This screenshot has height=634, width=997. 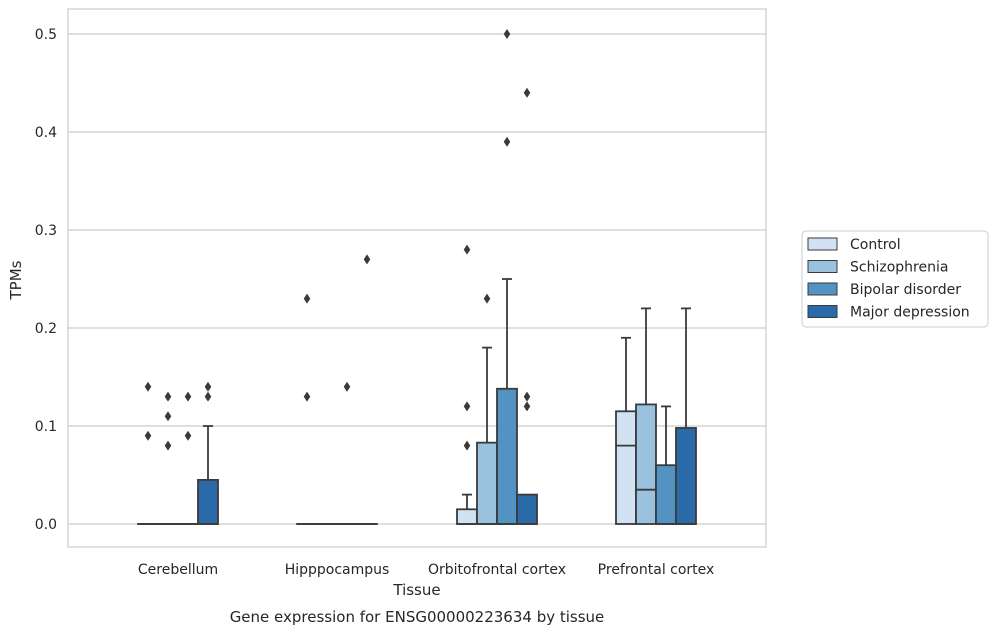 I want to click on y-tick-label: 0.3, so click(x=46, y=231).